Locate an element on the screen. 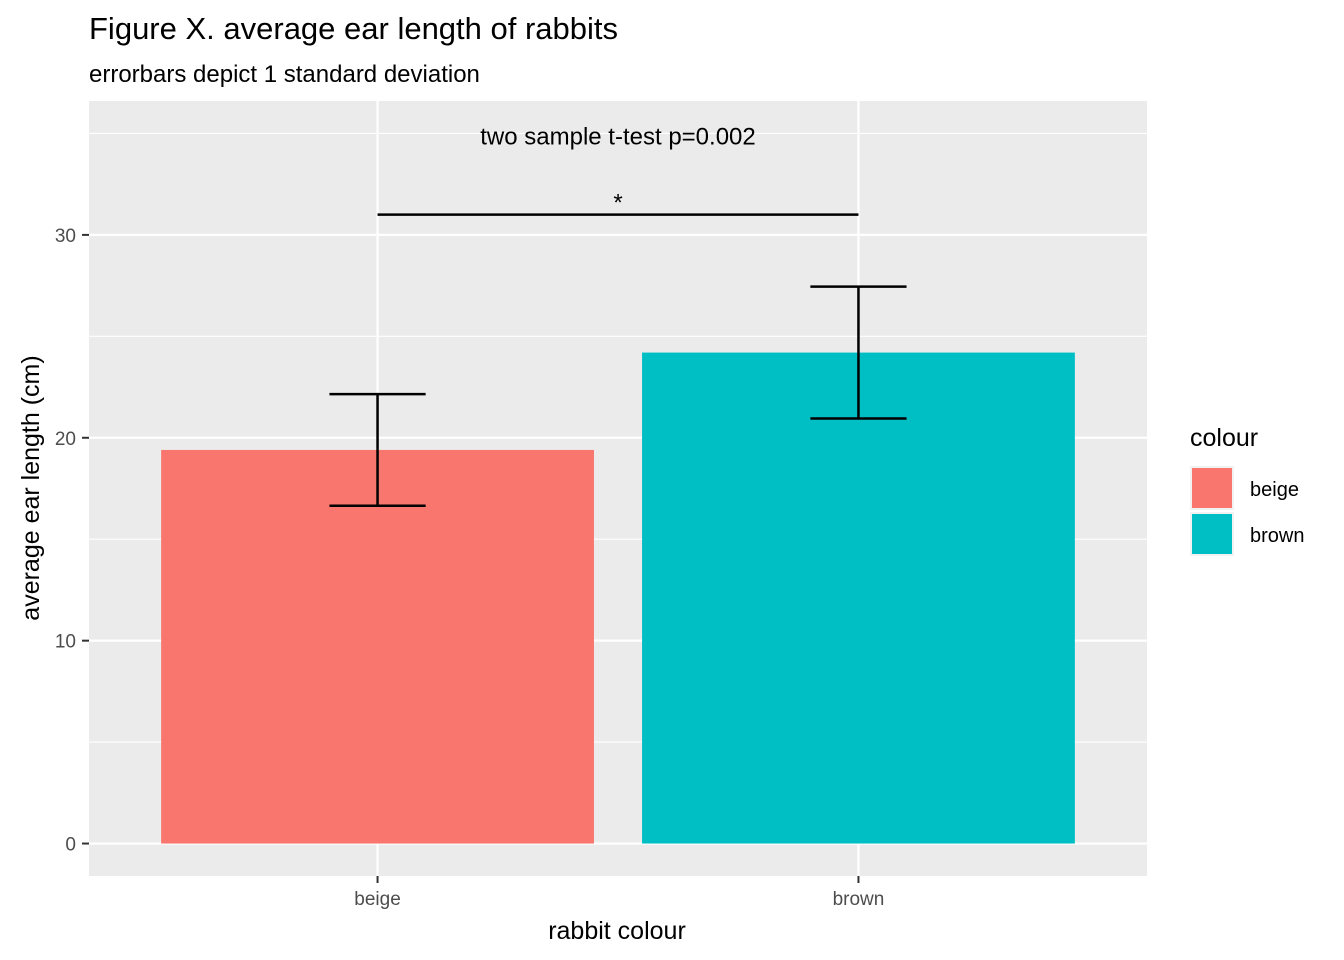 Image resolution: width=1344 pixels, height=960 pixels. legend-swatch-brown is located at coordinates (1212, 534).